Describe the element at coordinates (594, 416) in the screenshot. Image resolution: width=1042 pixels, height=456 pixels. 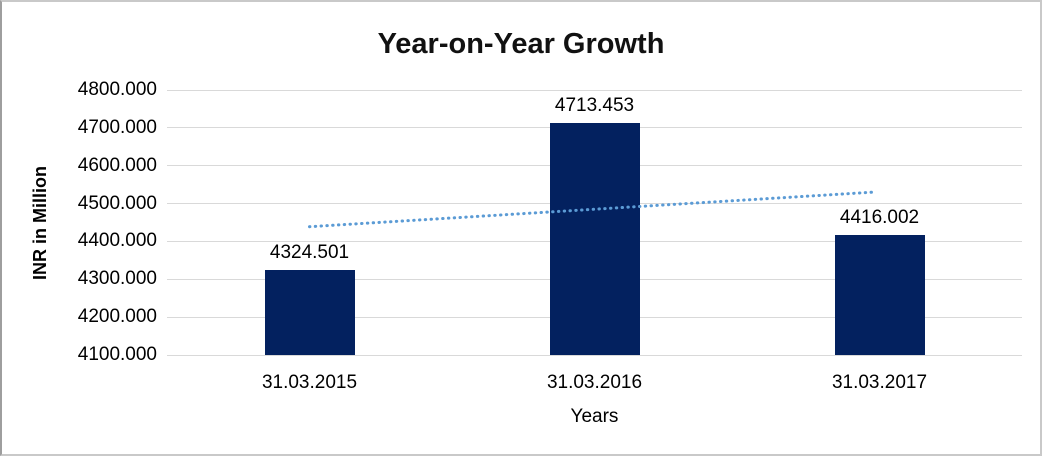
I see `x-axis-title: Years` at that location.